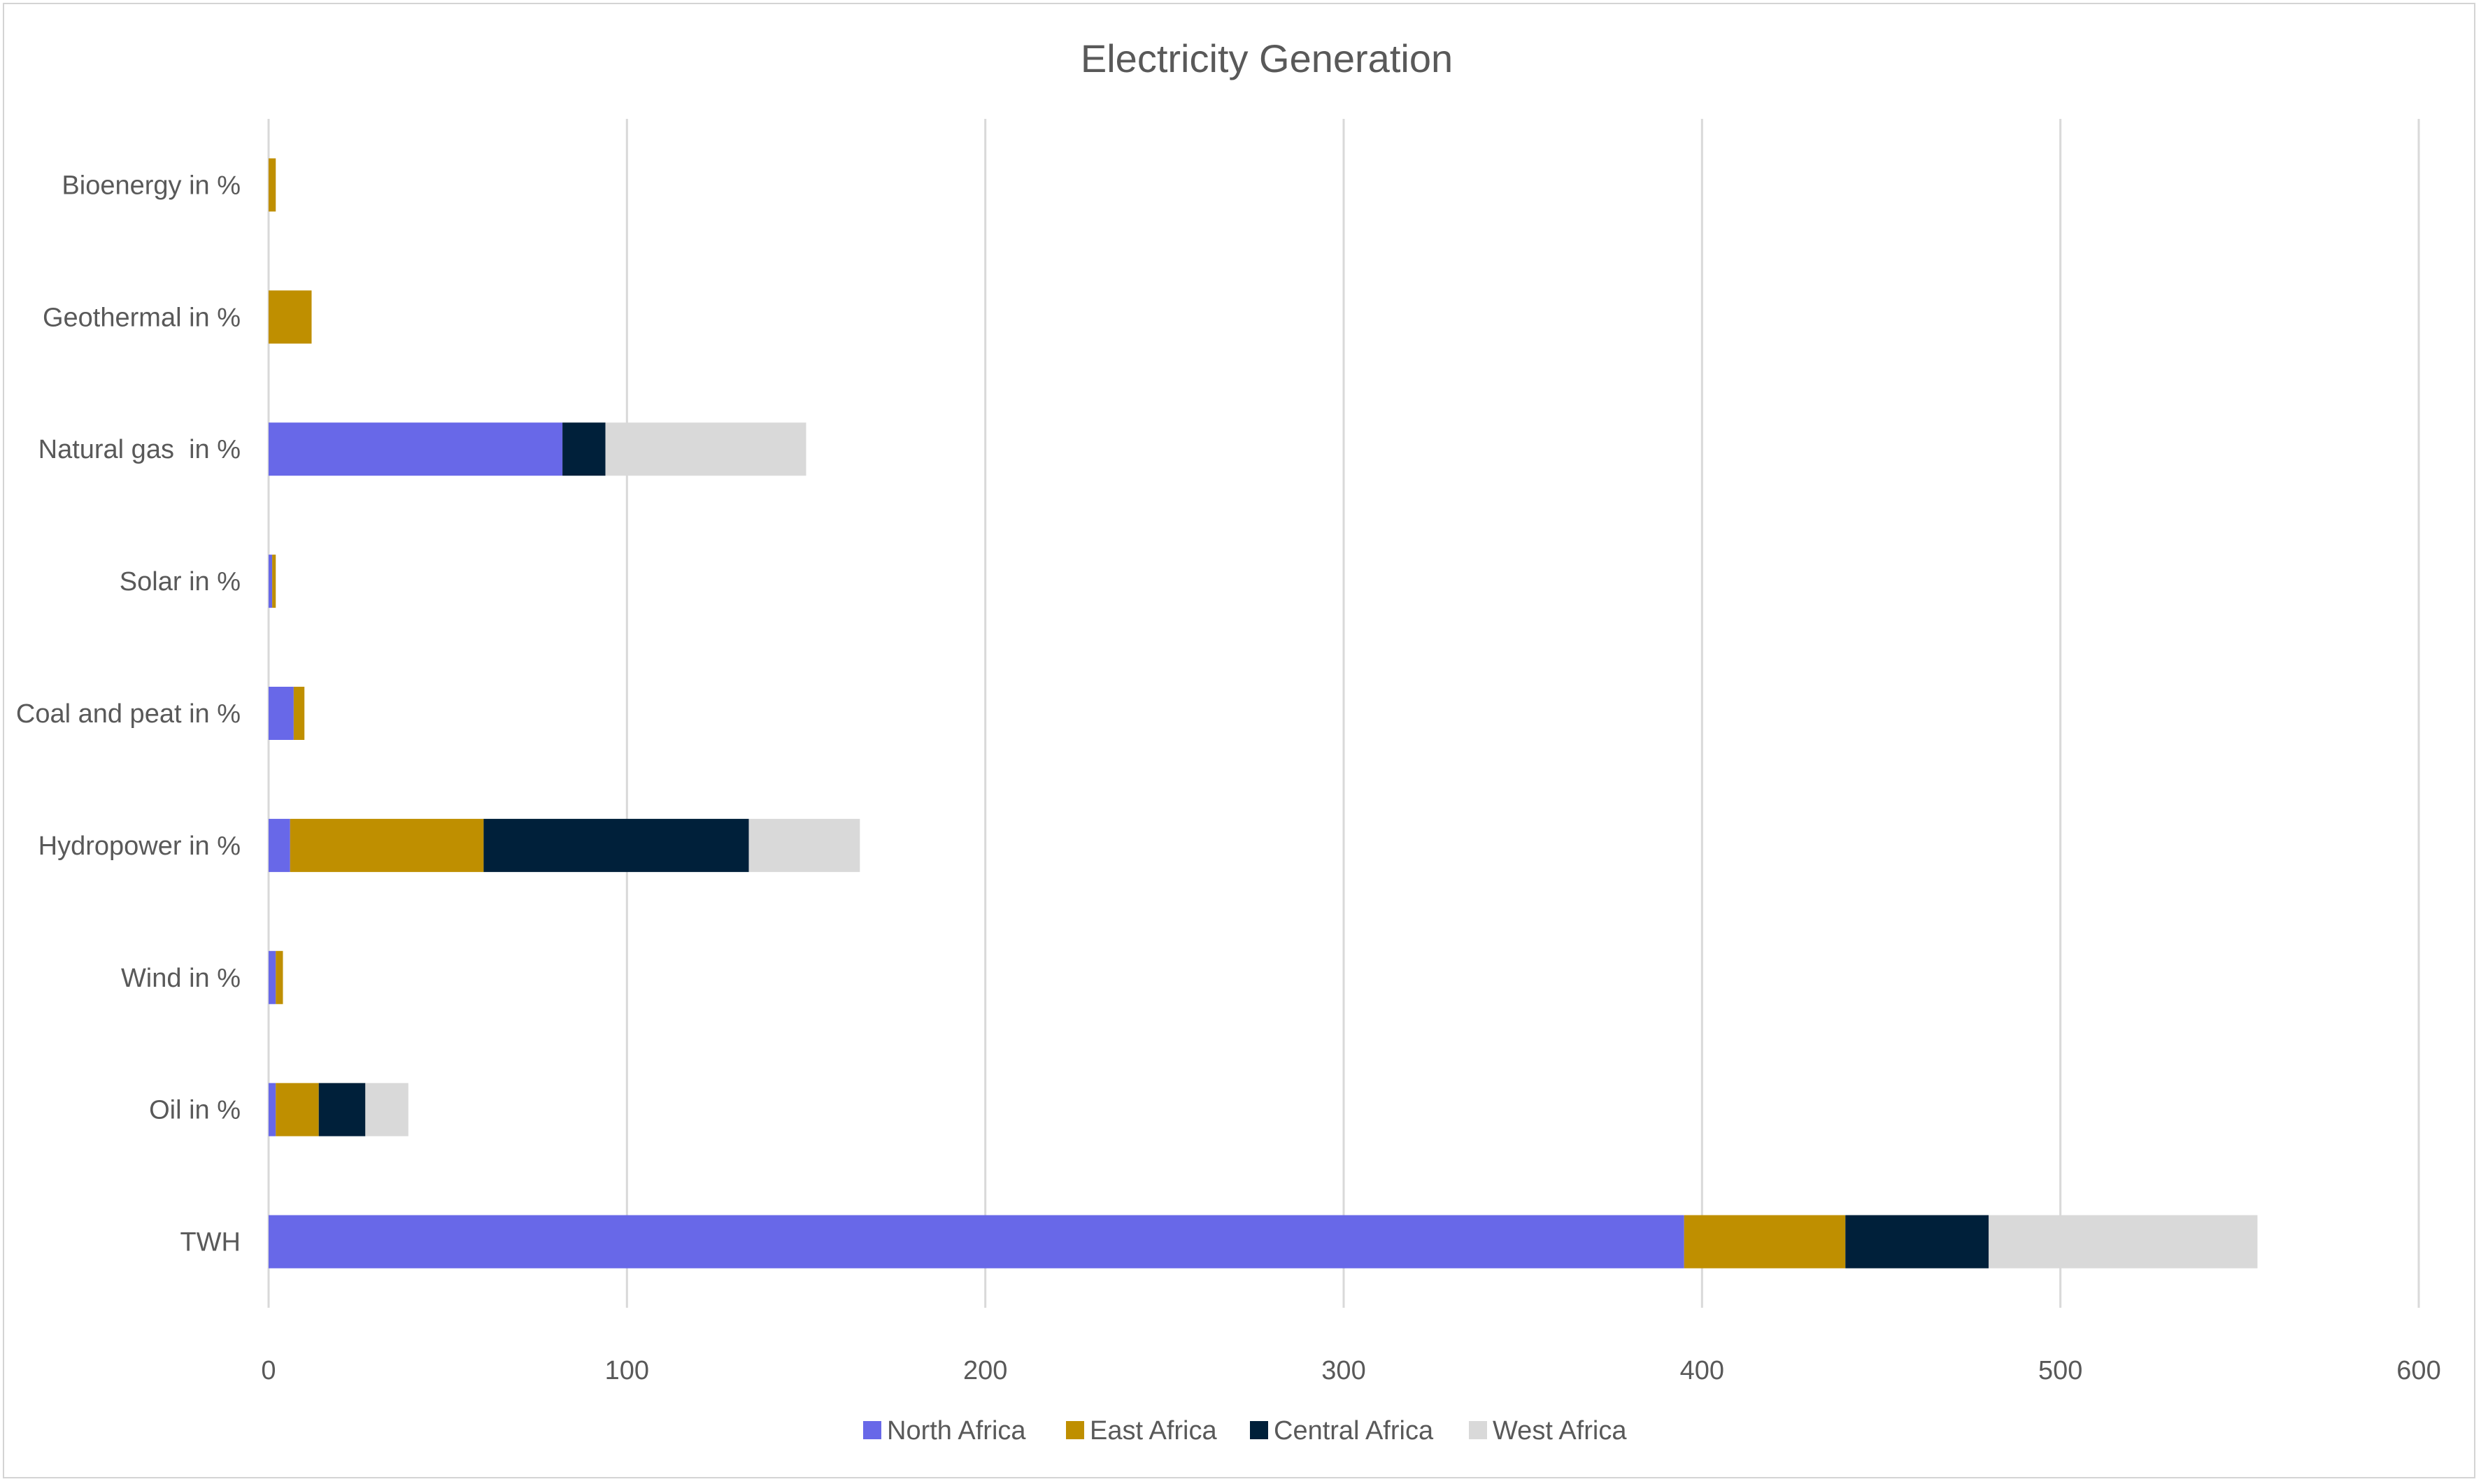  What do you see at coordinates (195, 1110) in the screenshot?
I see `y-category-label: Oil in %` at bounding box center [195, 1110].